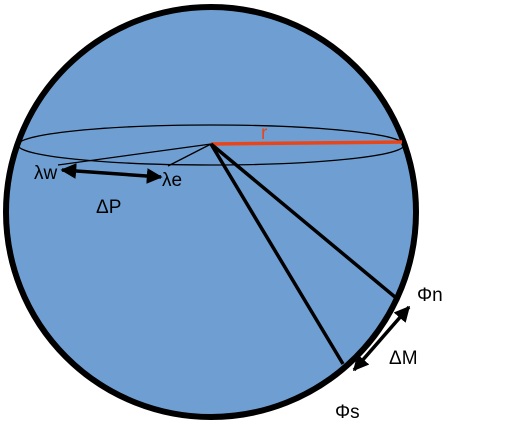 The height and width of the screenshot is (429, 515). Describe the element at coordinates (172, 180) in the screenshot. I see `lambda-e-label: λe` at that location.